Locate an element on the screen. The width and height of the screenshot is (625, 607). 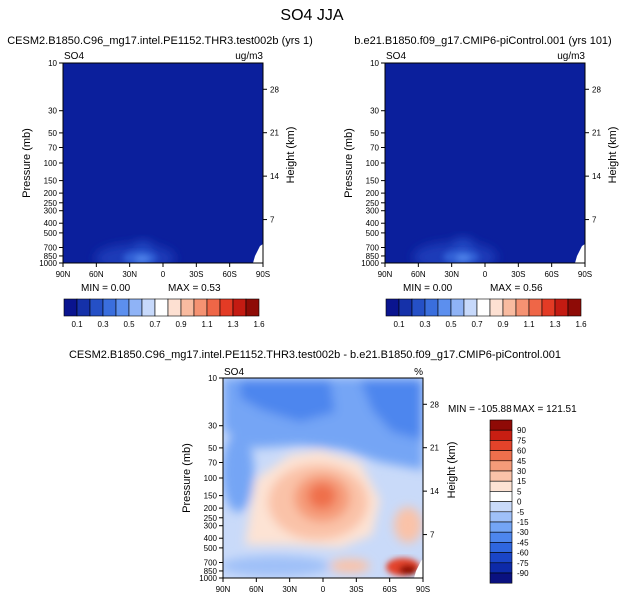
y-tick-label: 50 is located at coordinates (52, 133).